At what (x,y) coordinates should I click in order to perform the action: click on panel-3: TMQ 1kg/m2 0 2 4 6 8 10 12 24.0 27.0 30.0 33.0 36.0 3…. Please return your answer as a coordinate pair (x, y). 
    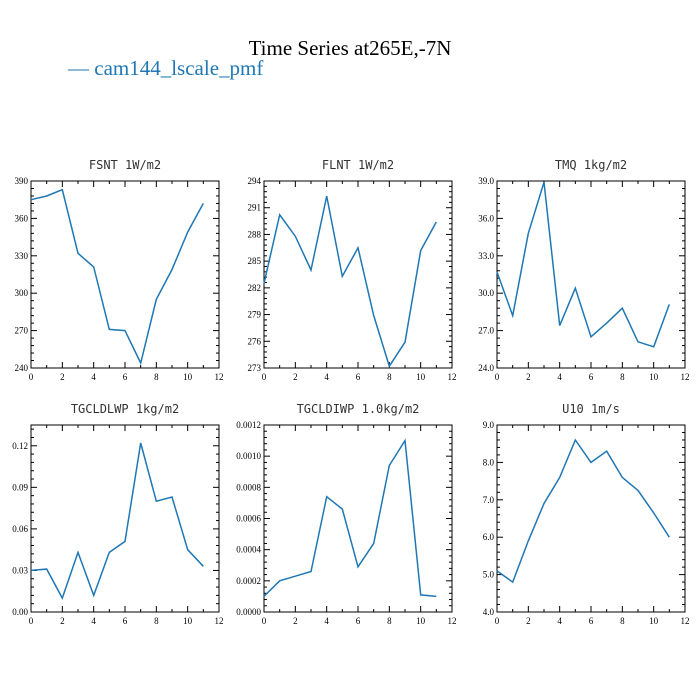
    Looking at the image, I should click on (583, 270).